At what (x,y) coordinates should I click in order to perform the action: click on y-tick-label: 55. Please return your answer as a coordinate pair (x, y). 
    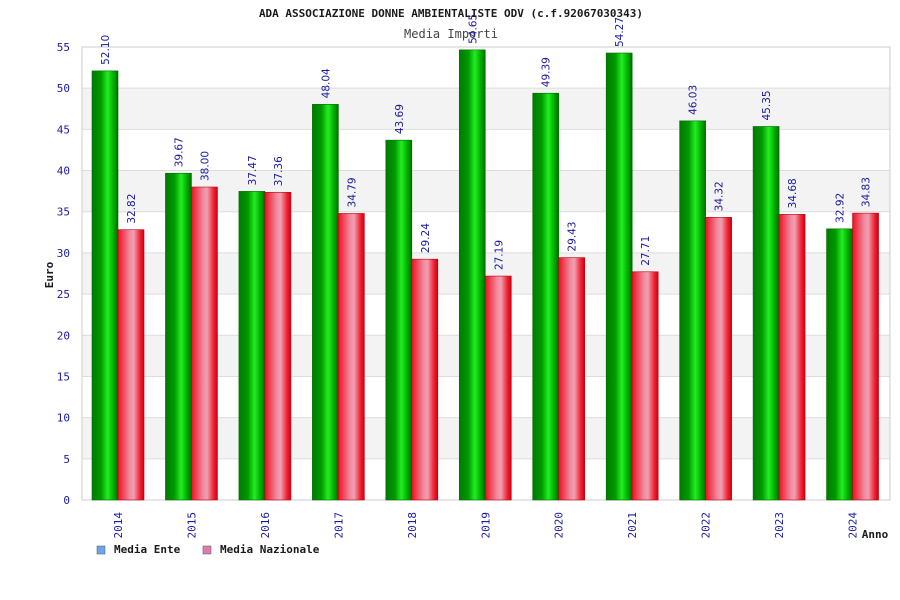
    Looking at the image, I should click on (63, 47).